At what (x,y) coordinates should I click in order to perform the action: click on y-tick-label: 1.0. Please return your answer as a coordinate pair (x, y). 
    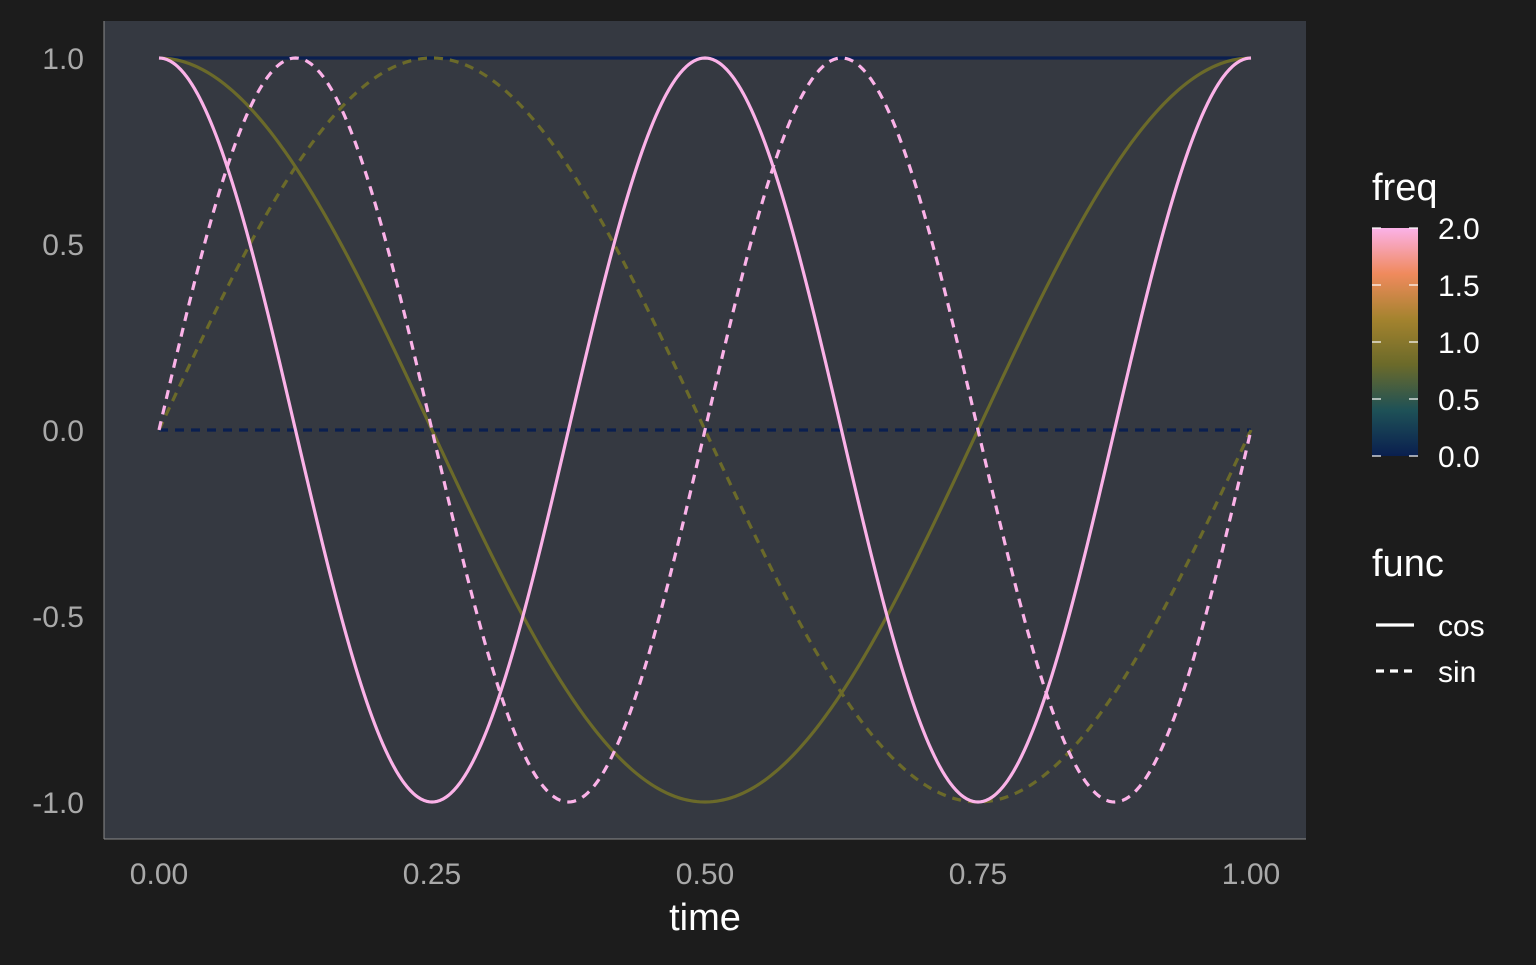
    Looking at the image, I should click on (63, 59).